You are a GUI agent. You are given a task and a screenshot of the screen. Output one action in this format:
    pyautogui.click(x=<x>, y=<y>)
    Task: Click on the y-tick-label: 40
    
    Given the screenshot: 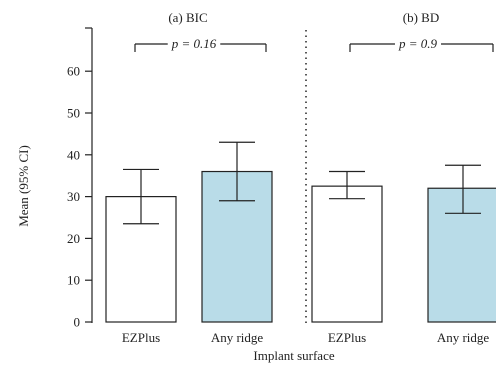 What is the action you would take?
    pyautogui.click(x=73, y=154)
    